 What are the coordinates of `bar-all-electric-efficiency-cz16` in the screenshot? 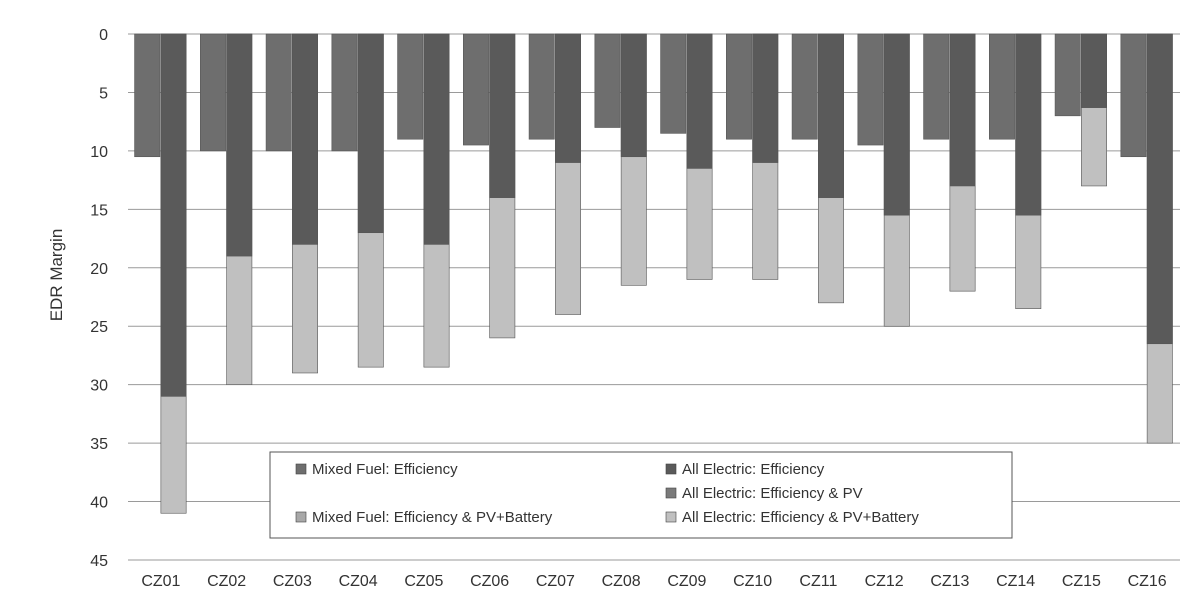 It's located at (1159, 189).